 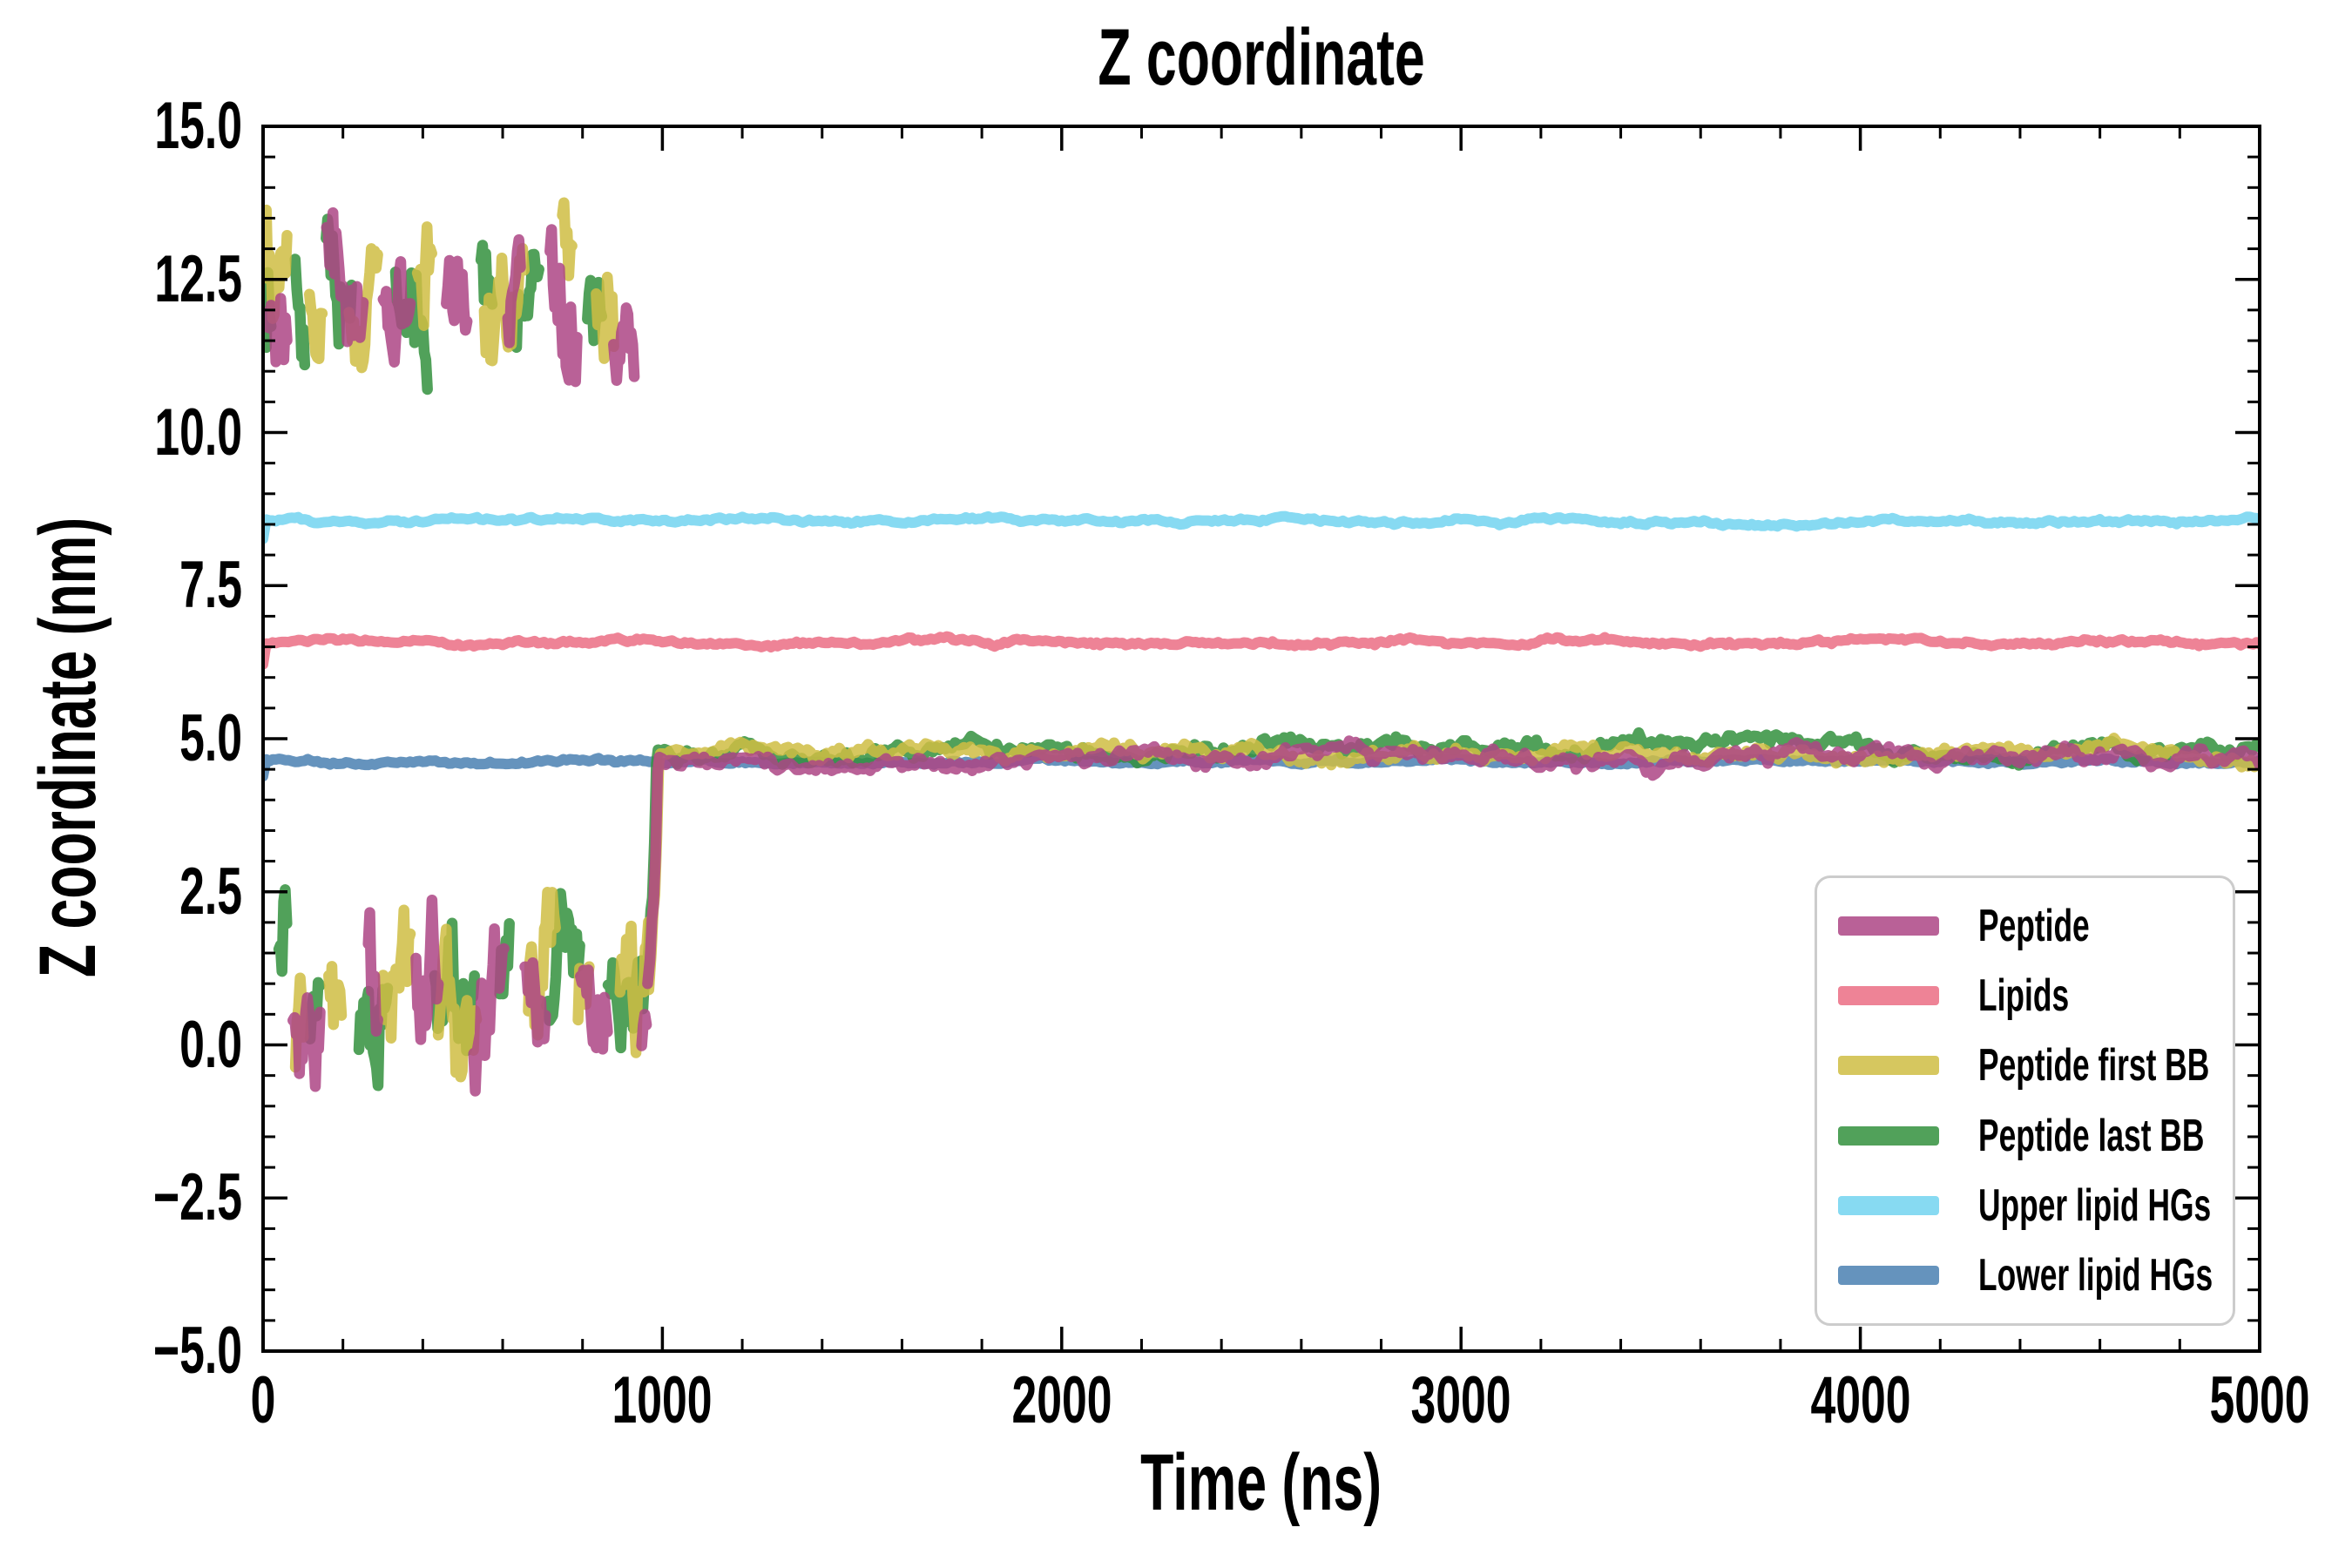 What do you see at coordinates (210, 1044) in the screenshot?
I see `y-tick-label: 0.0` at bounding box center [210, 1044].